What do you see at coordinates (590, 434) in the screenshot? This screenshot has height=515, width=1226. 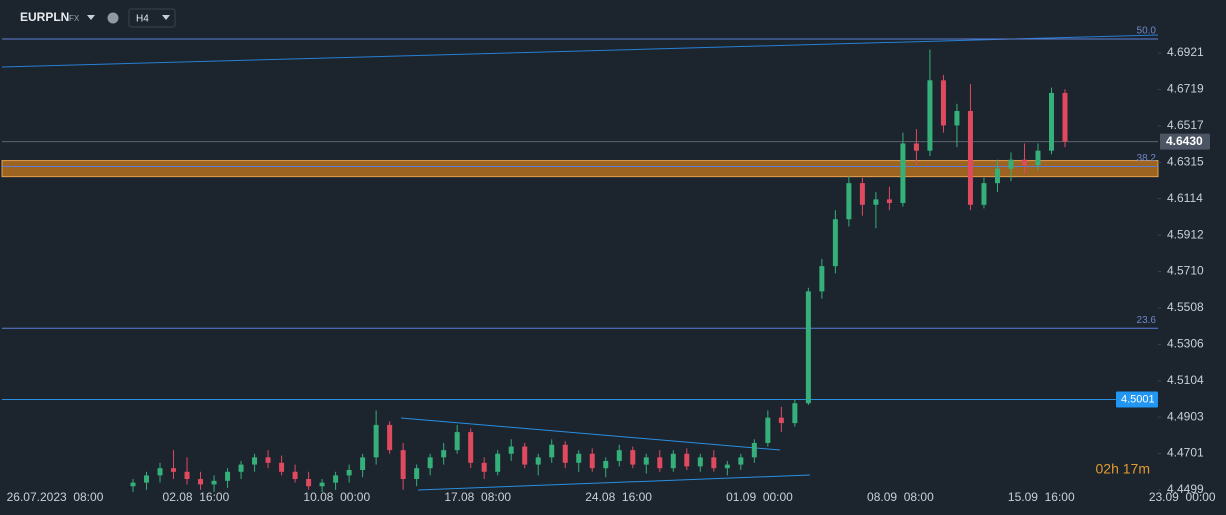 I see `triangle-upper` at bounding box center [590, 434].